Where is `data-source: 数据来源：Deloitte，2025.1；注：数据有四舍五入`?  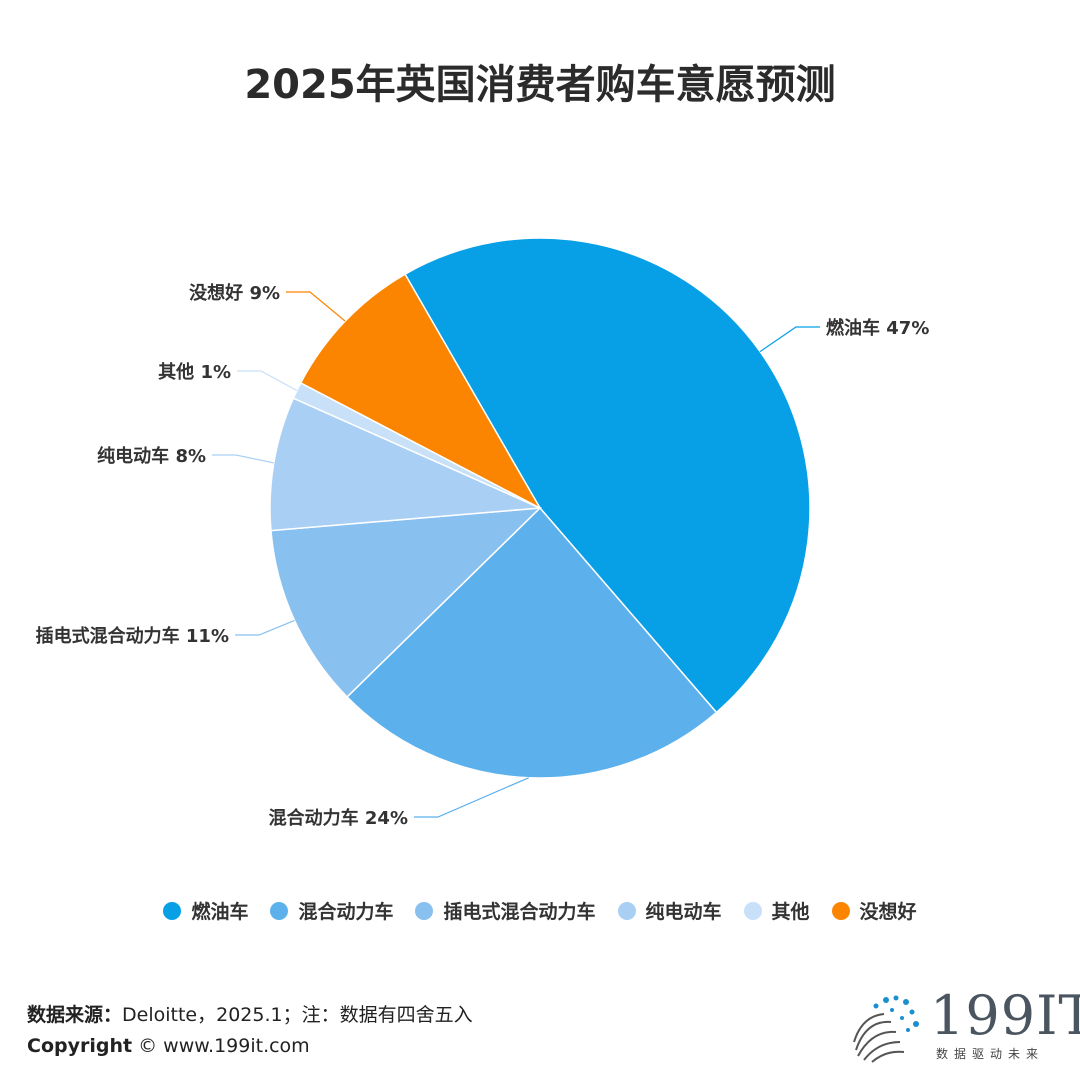 data-source: 数据来源：Deloitte，2025.1；注：数据有四舍五入 is located at coordinates (250, 1013).